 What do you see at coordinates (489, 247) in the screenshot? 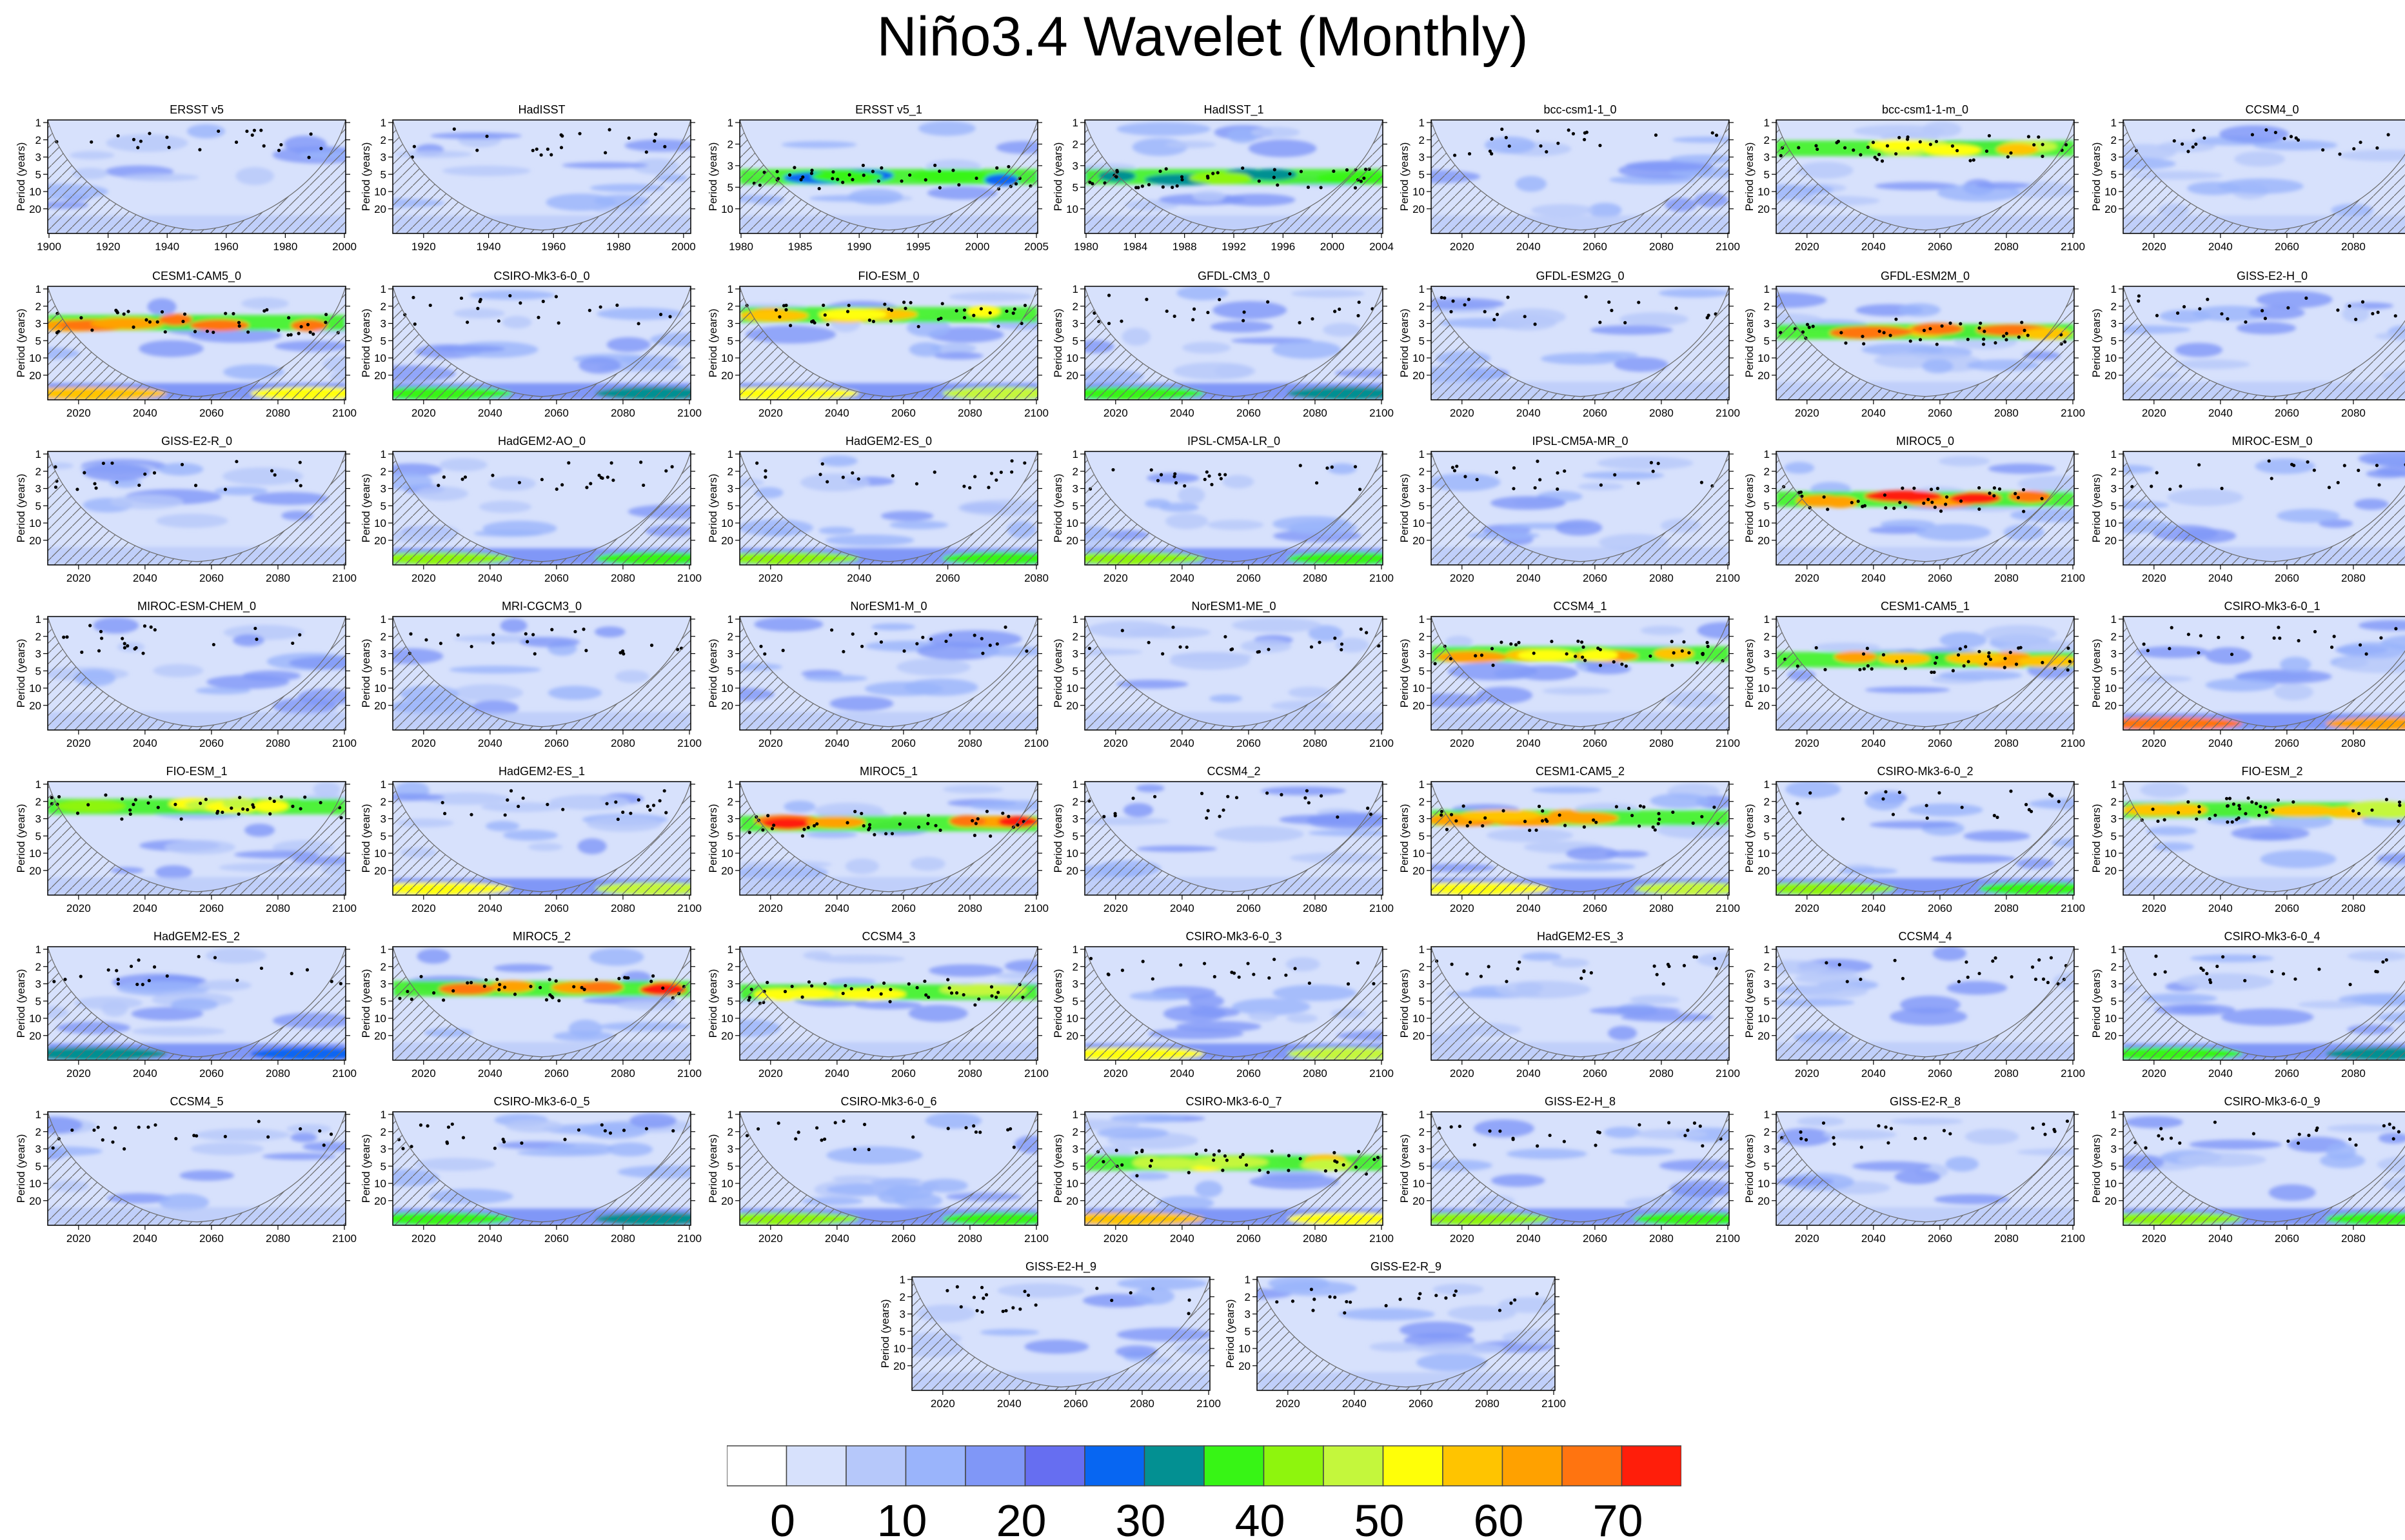
I see `x-tick-label: 1940` at bounding box center [489, 247].